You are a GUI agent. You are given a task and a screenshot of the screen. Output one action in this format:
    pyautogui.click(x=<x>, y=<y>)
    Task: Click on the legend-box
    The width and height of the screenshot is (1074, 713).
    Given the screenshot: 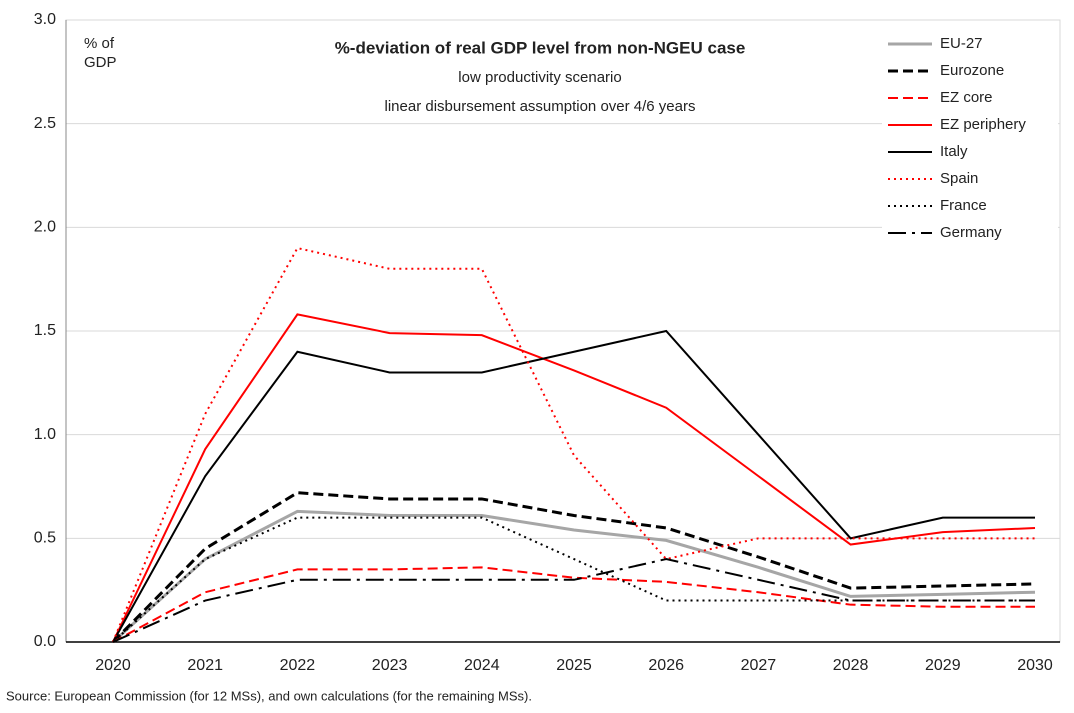 What is the action you would take?
    pyautogui.click(x=970, y=140)
    